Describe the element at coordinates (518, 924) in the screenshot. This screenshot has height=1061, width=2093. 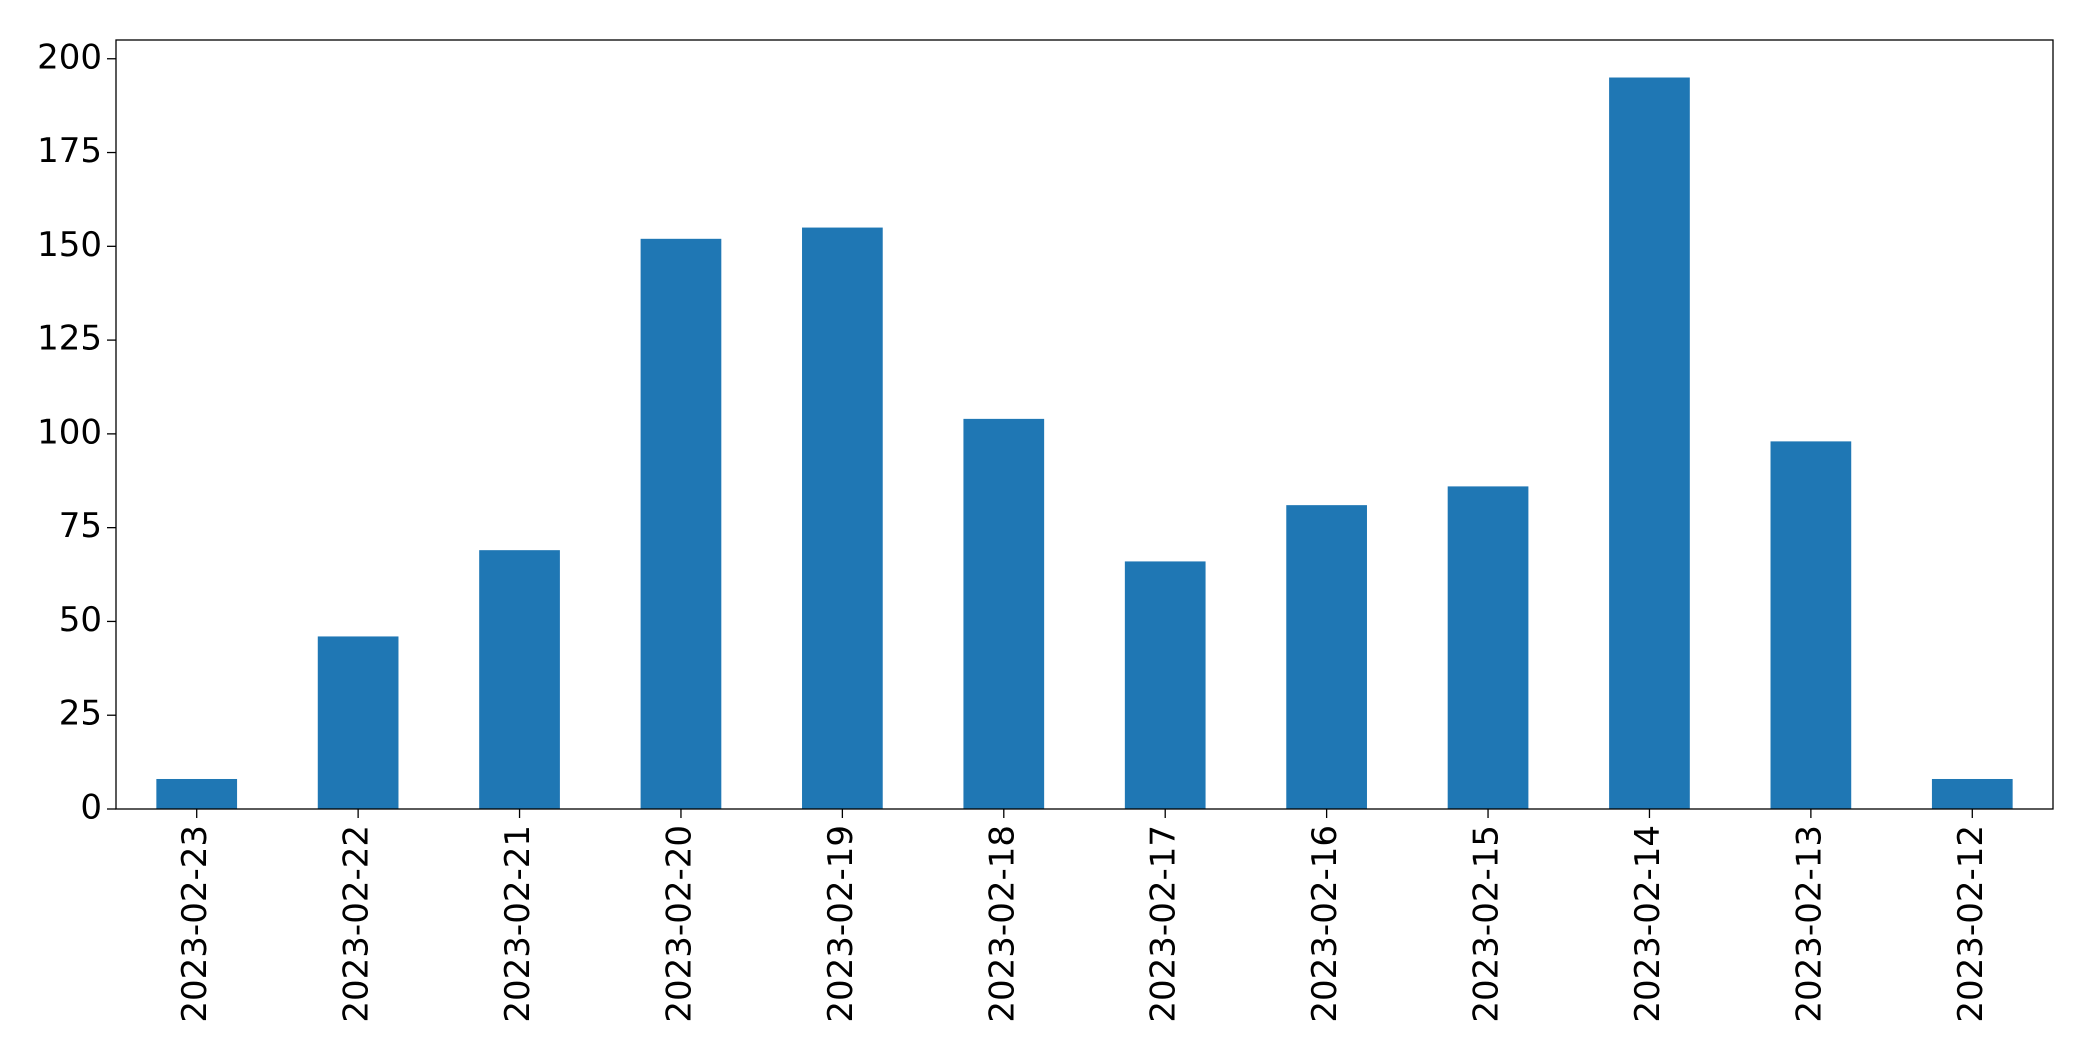
I see `x-tick-label: 2023-02-21` at that location.